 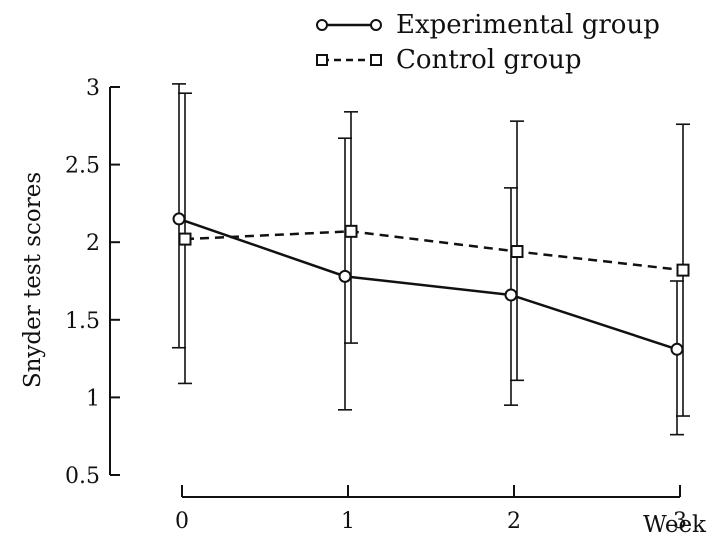 What do you see at coordinates (33, 280) in the screenshot?
I see `y-axis-title: Snyder test scores` at bounding box center [33, 280].